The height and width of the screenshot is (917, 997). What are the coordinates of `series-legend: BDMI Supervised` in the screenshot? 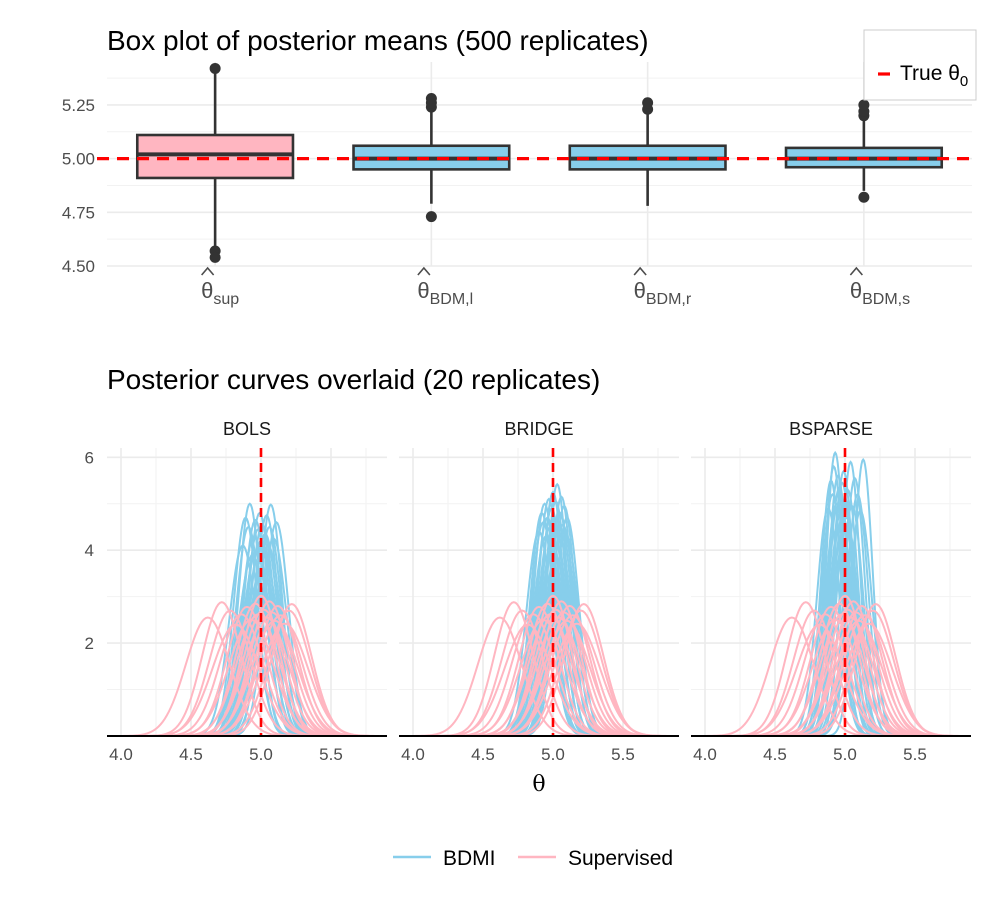 It's located at (533, 858).